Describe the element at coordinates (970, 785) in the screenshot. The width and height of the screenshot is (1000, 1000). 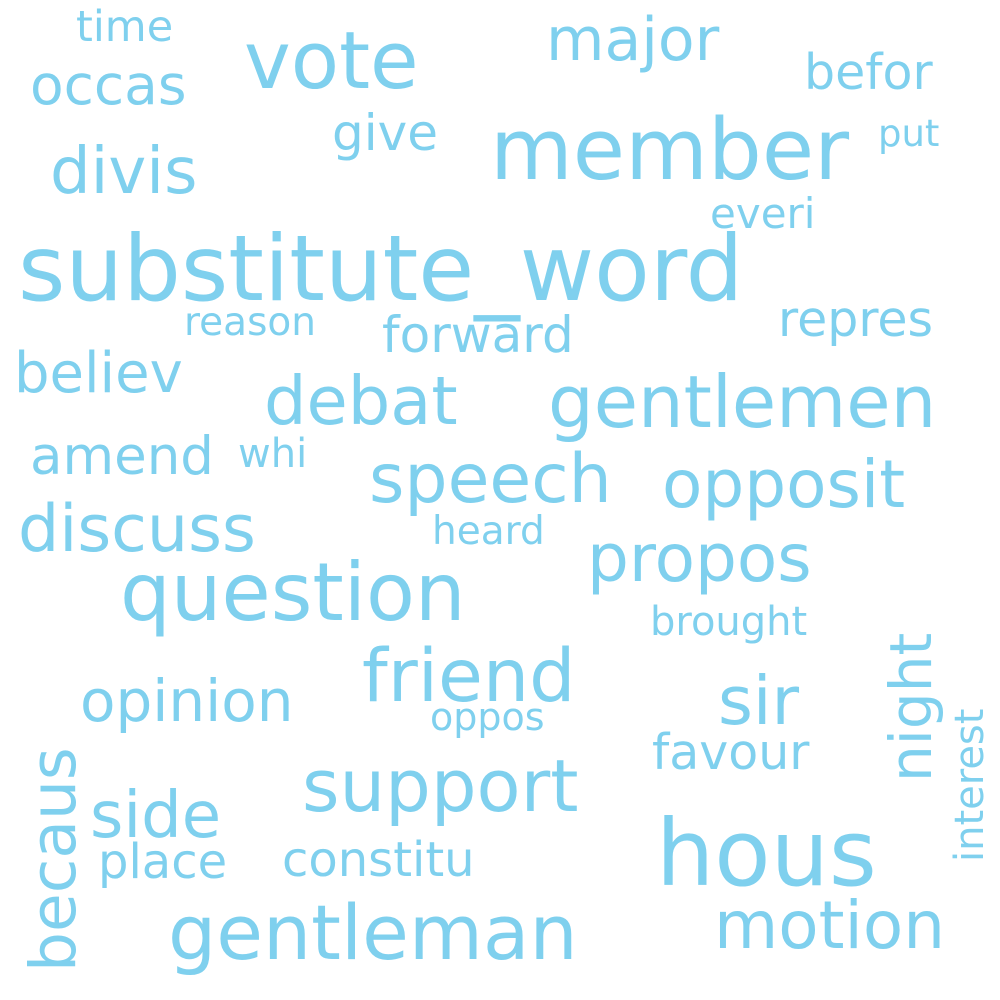
I see `word-interest: interest` at that location.